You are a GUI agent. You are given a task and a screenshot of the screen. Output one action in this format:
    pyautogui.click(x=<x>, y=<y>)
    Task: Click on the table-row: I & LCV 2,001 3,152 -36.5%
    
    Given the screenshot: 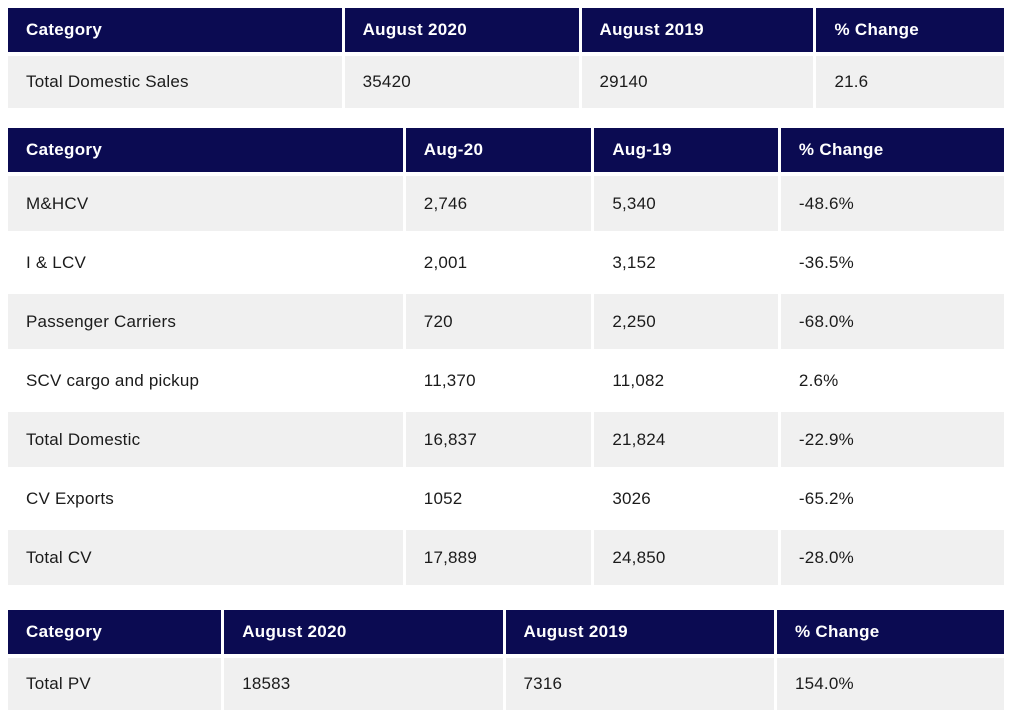 What is the action you would take?
    pyautogui.click(x=506, y=262)
    